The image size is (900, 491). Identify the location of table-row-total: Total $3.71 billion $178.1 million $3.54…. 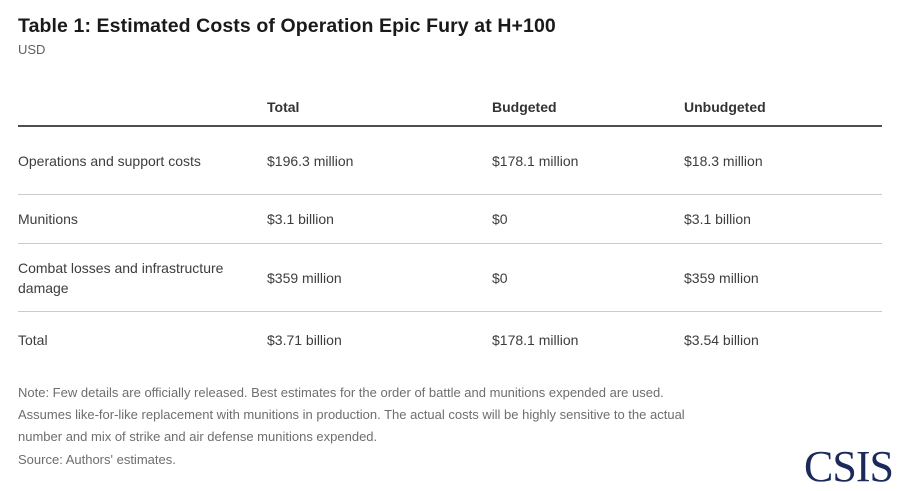
(450, 340).